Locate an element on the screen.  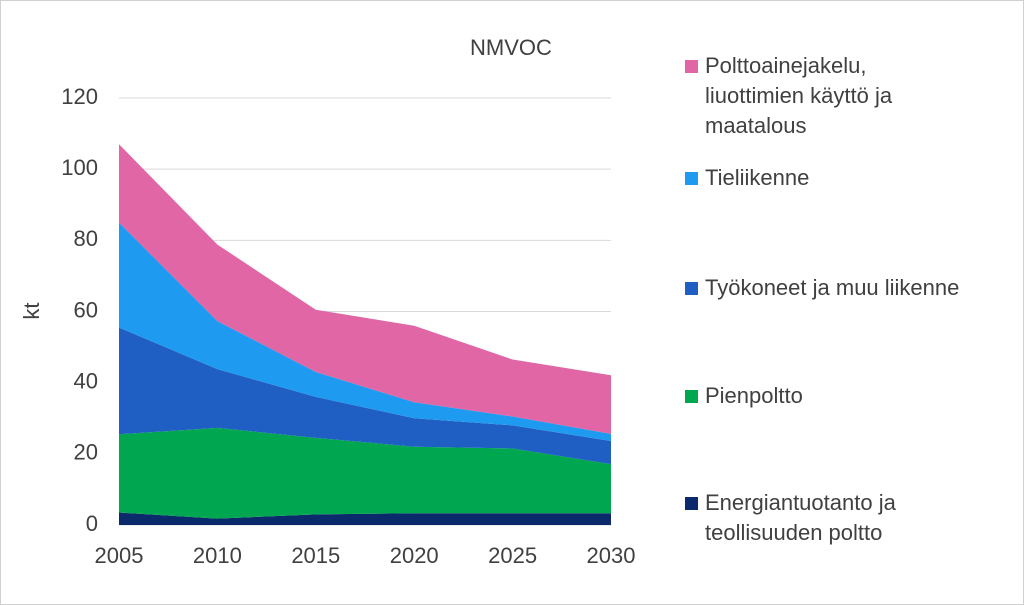
y-tick-label: 100 is located at coordinates (79, 167).